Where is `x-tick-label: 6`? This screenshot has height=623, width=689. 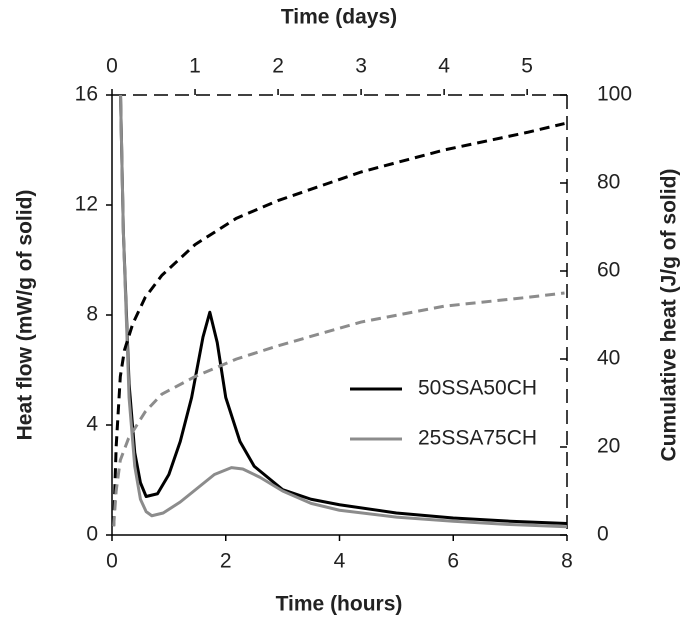 x-tick-label: 6 is located at coordinates (453, 561).